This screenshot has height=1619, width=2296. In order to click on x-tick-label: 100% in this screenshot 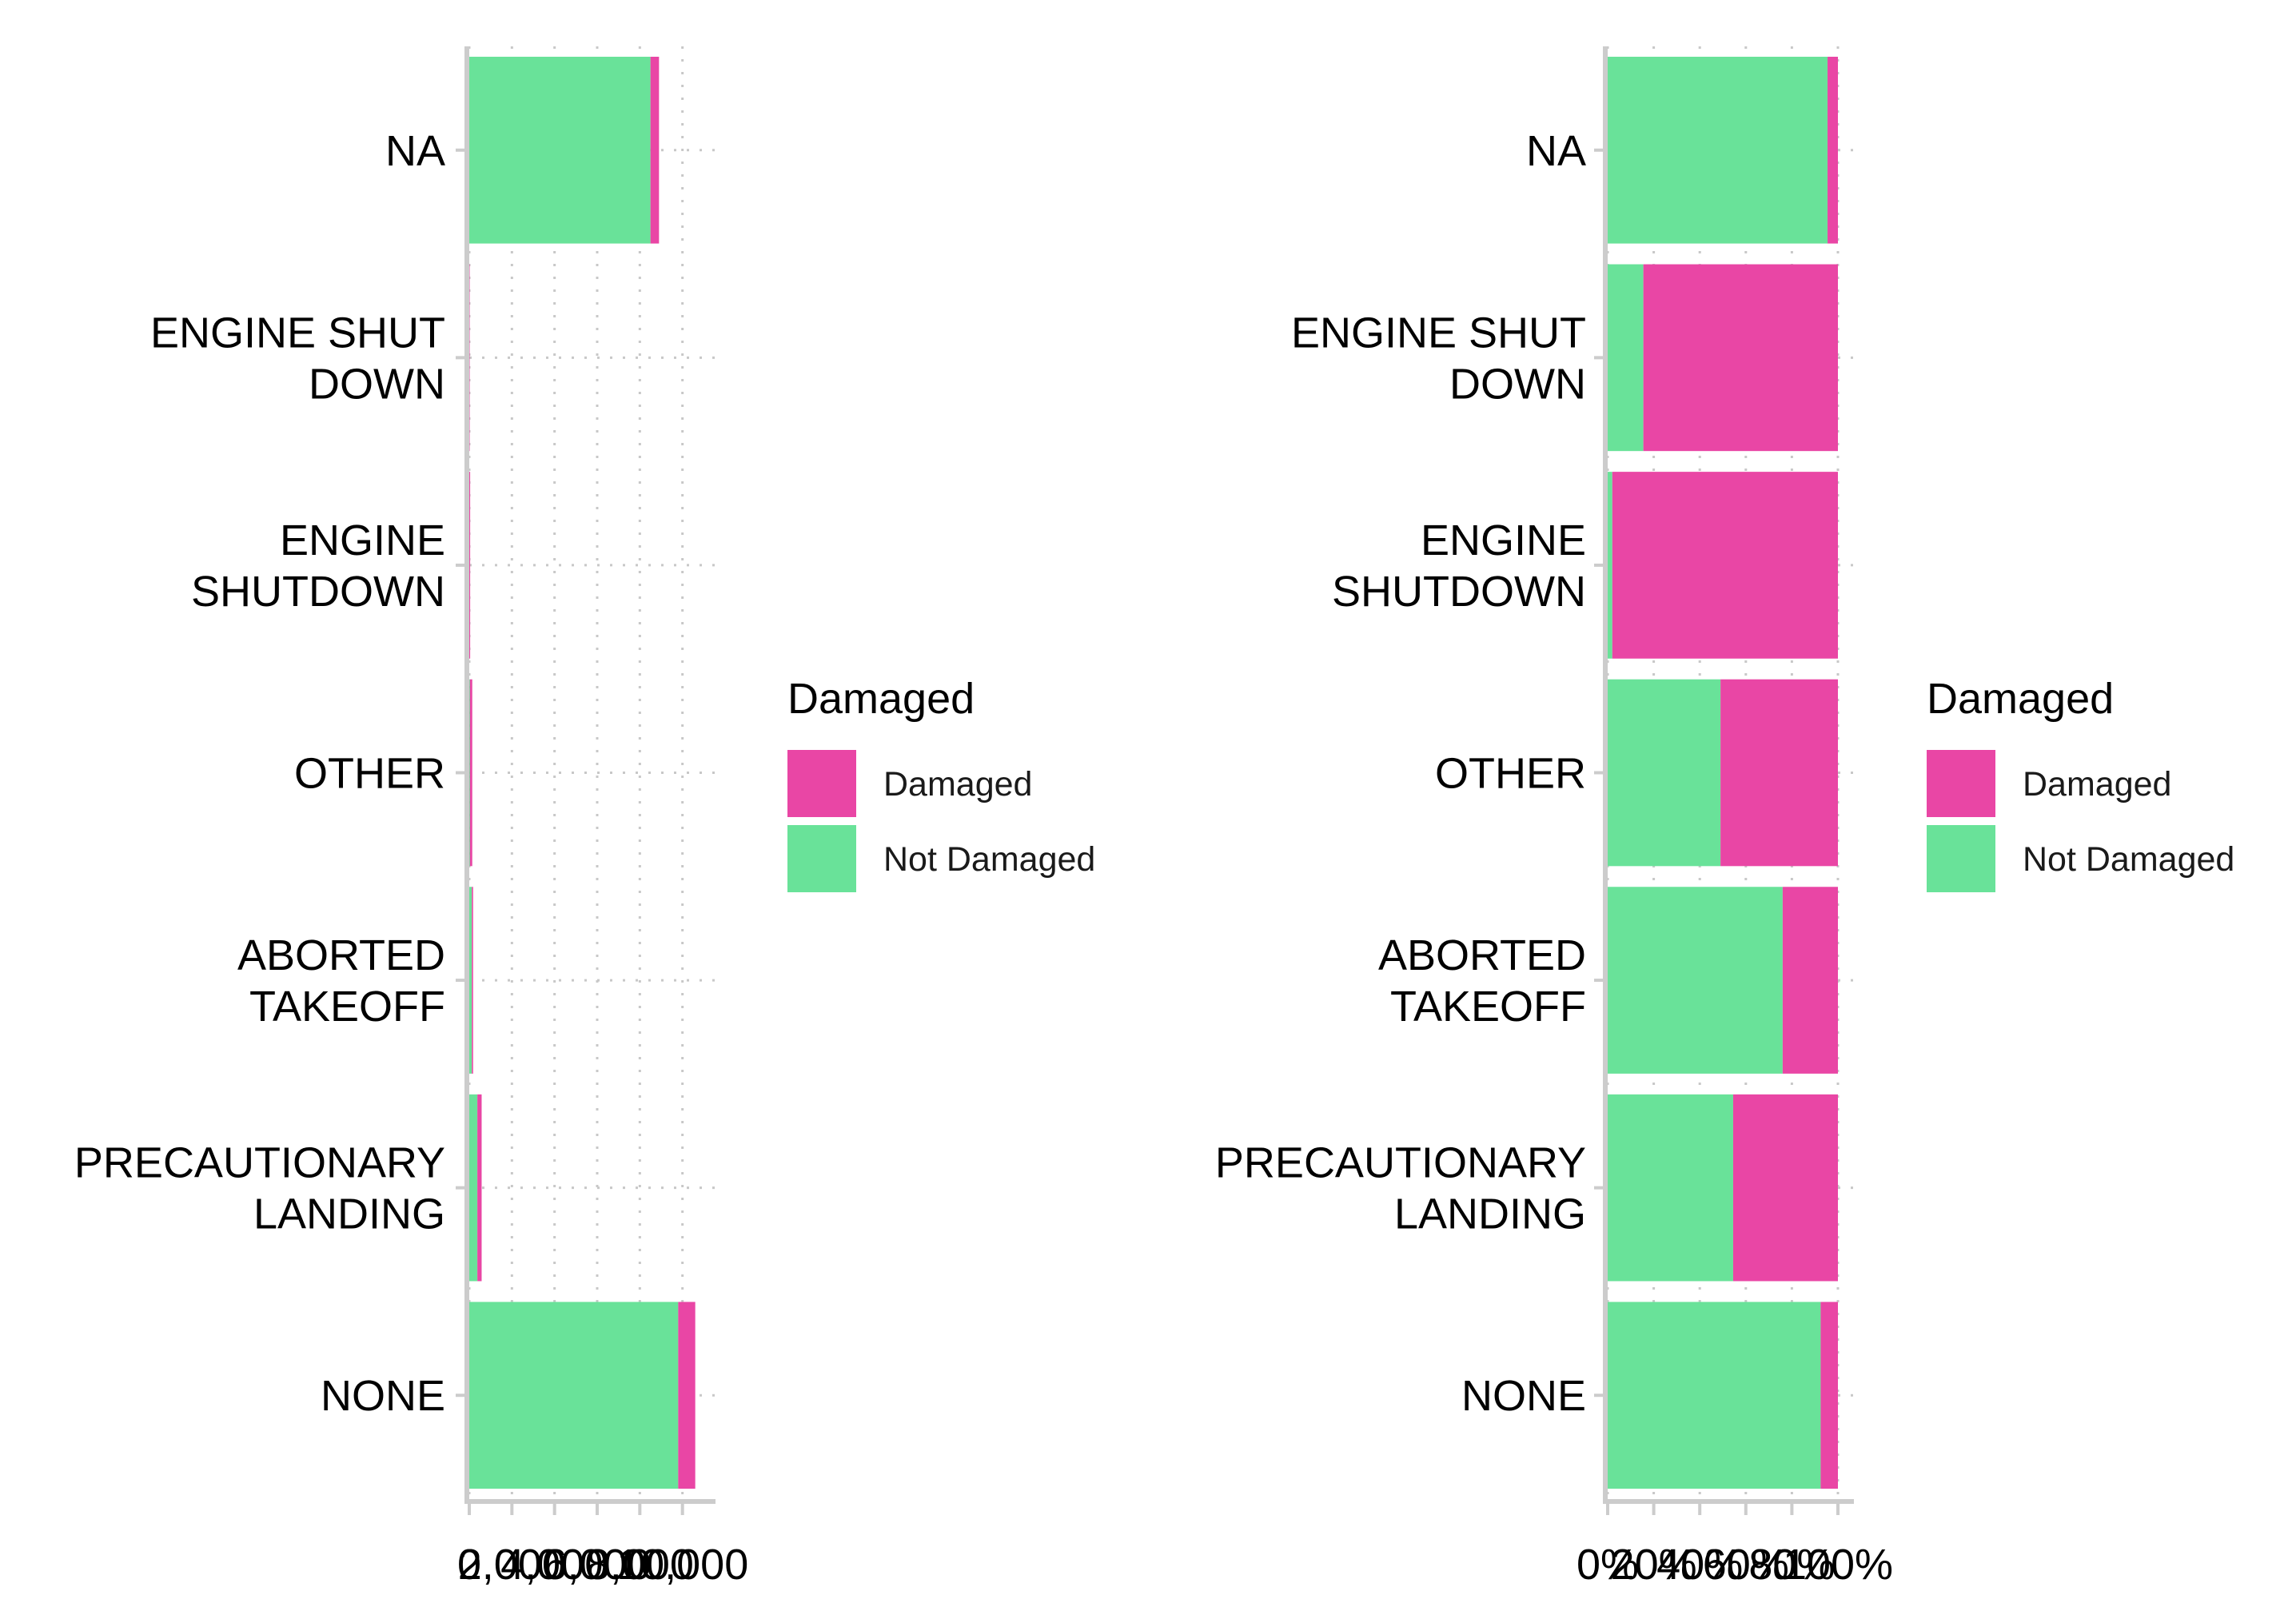, I will do `click(1838, 1565)`.